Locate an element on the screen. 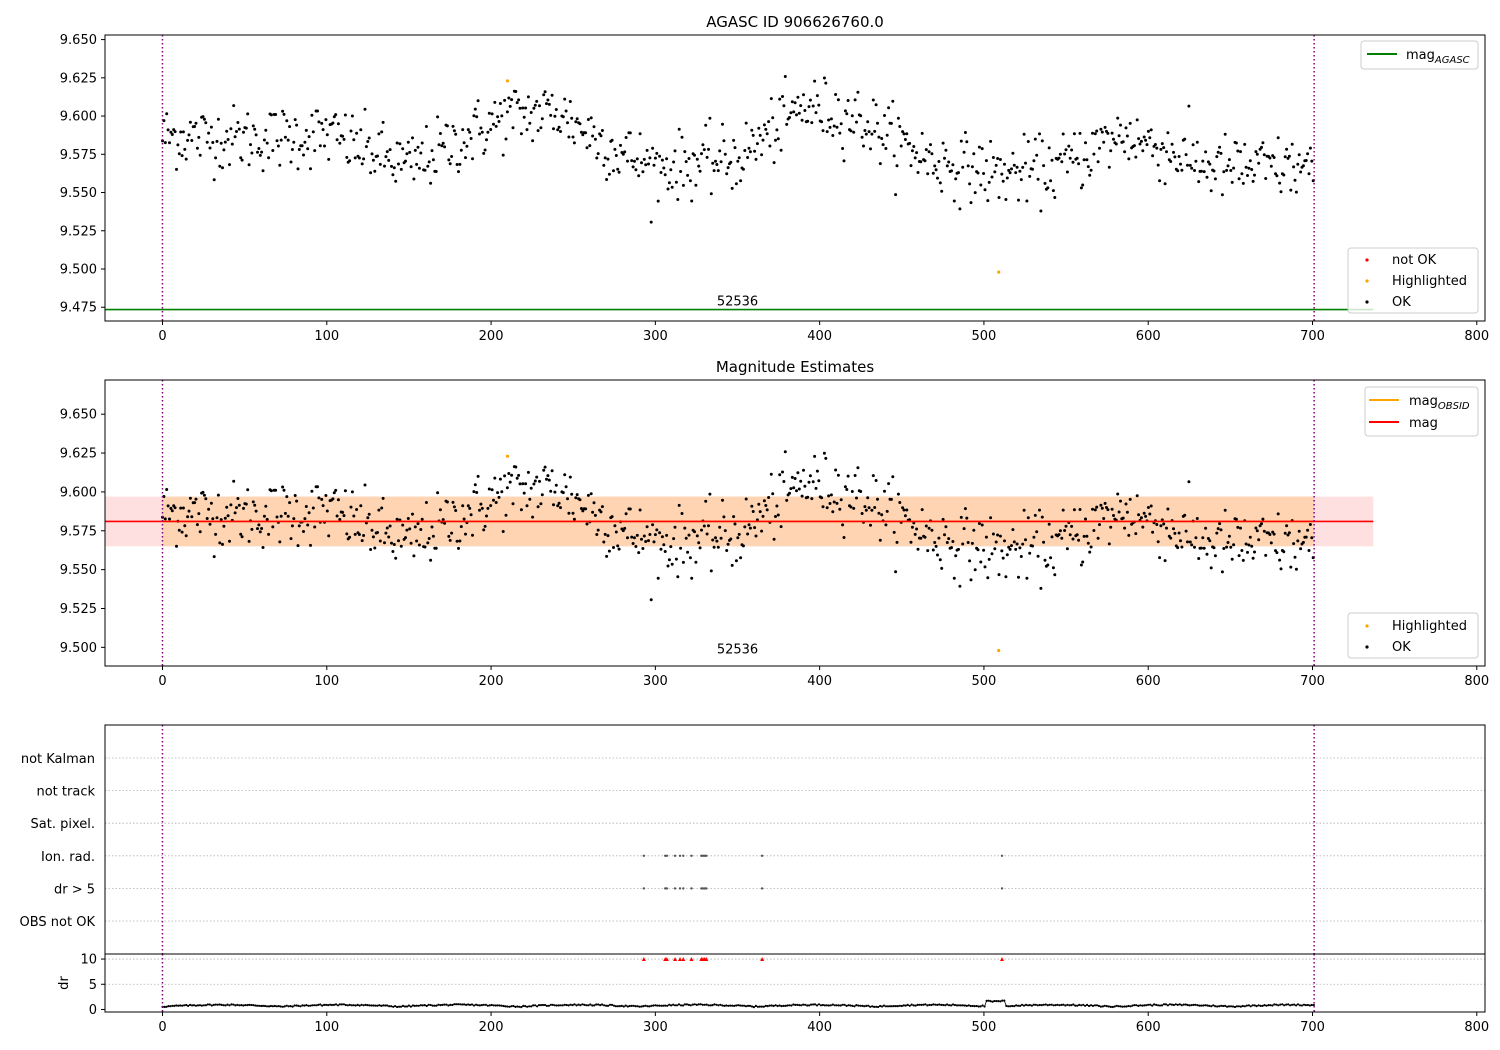 Image resolution: width=1500 pixels, height=1050 pixels. y-tick-label: 9.625 is located at coordinates (78, 78).